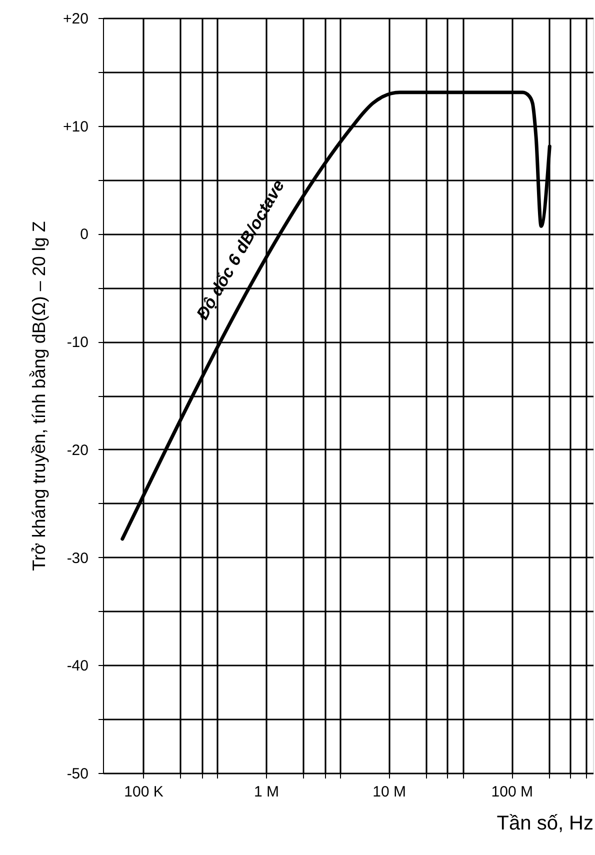  Describe the element at coordinates (75, 19) in the screenshot. I see `y-tick-label: +20` at that location.